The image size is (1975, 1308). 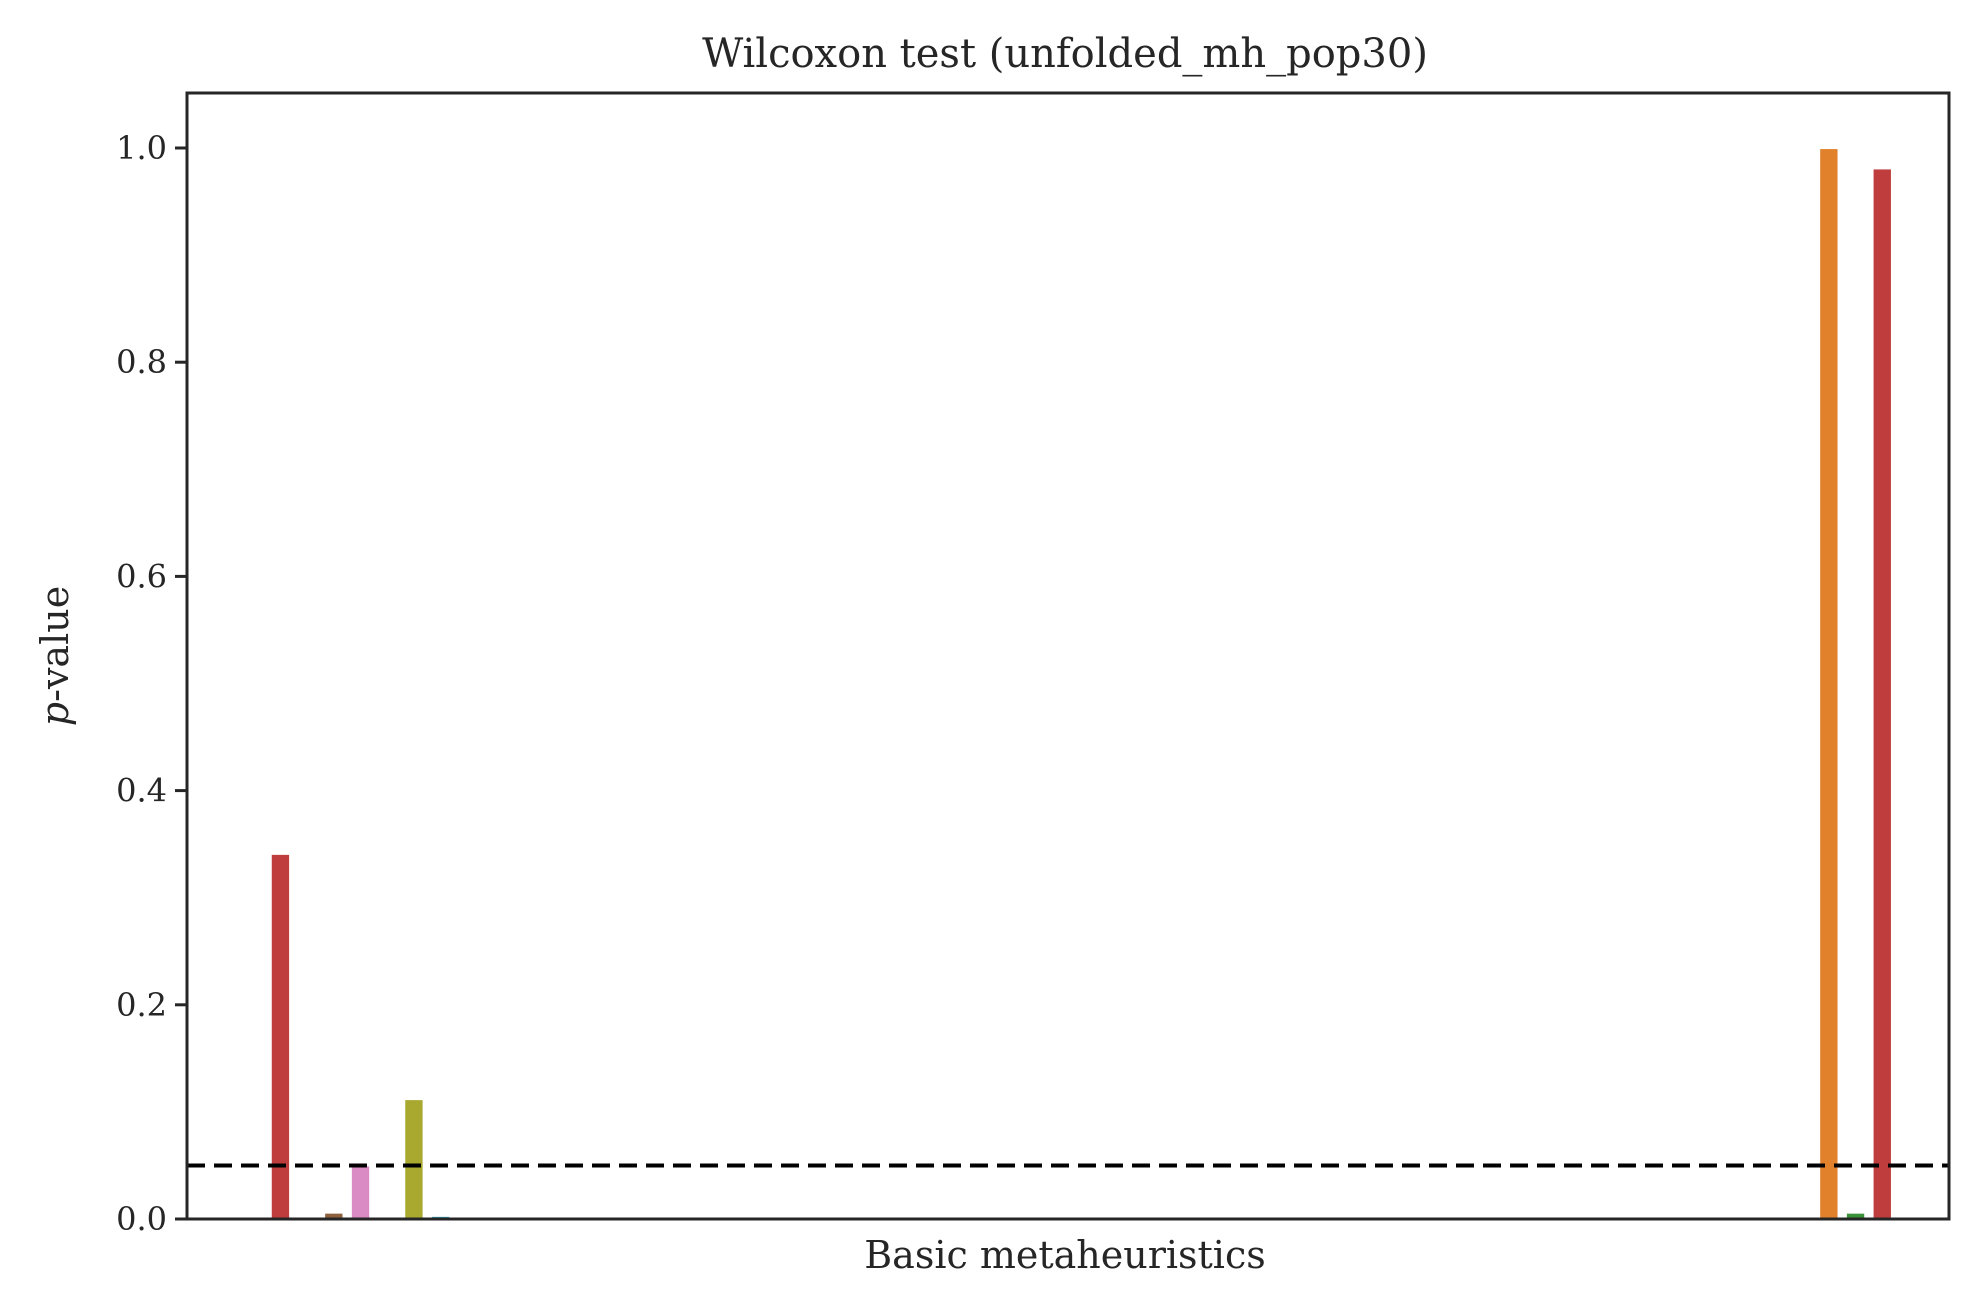 What do you see at coordinates (1065, 1255) in the screenshot?
I see `x-axis-label: Basic metaheuristics` at bounding box center [1065, 1255].